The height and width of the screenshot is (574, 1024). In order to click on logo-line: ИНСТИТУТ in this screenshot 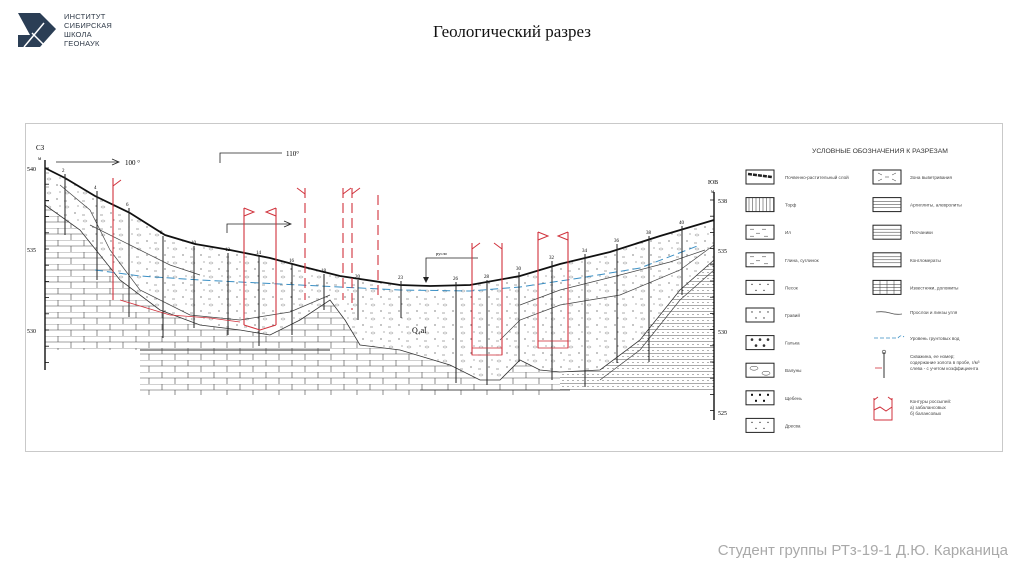, I will do `click(85, 16)`.